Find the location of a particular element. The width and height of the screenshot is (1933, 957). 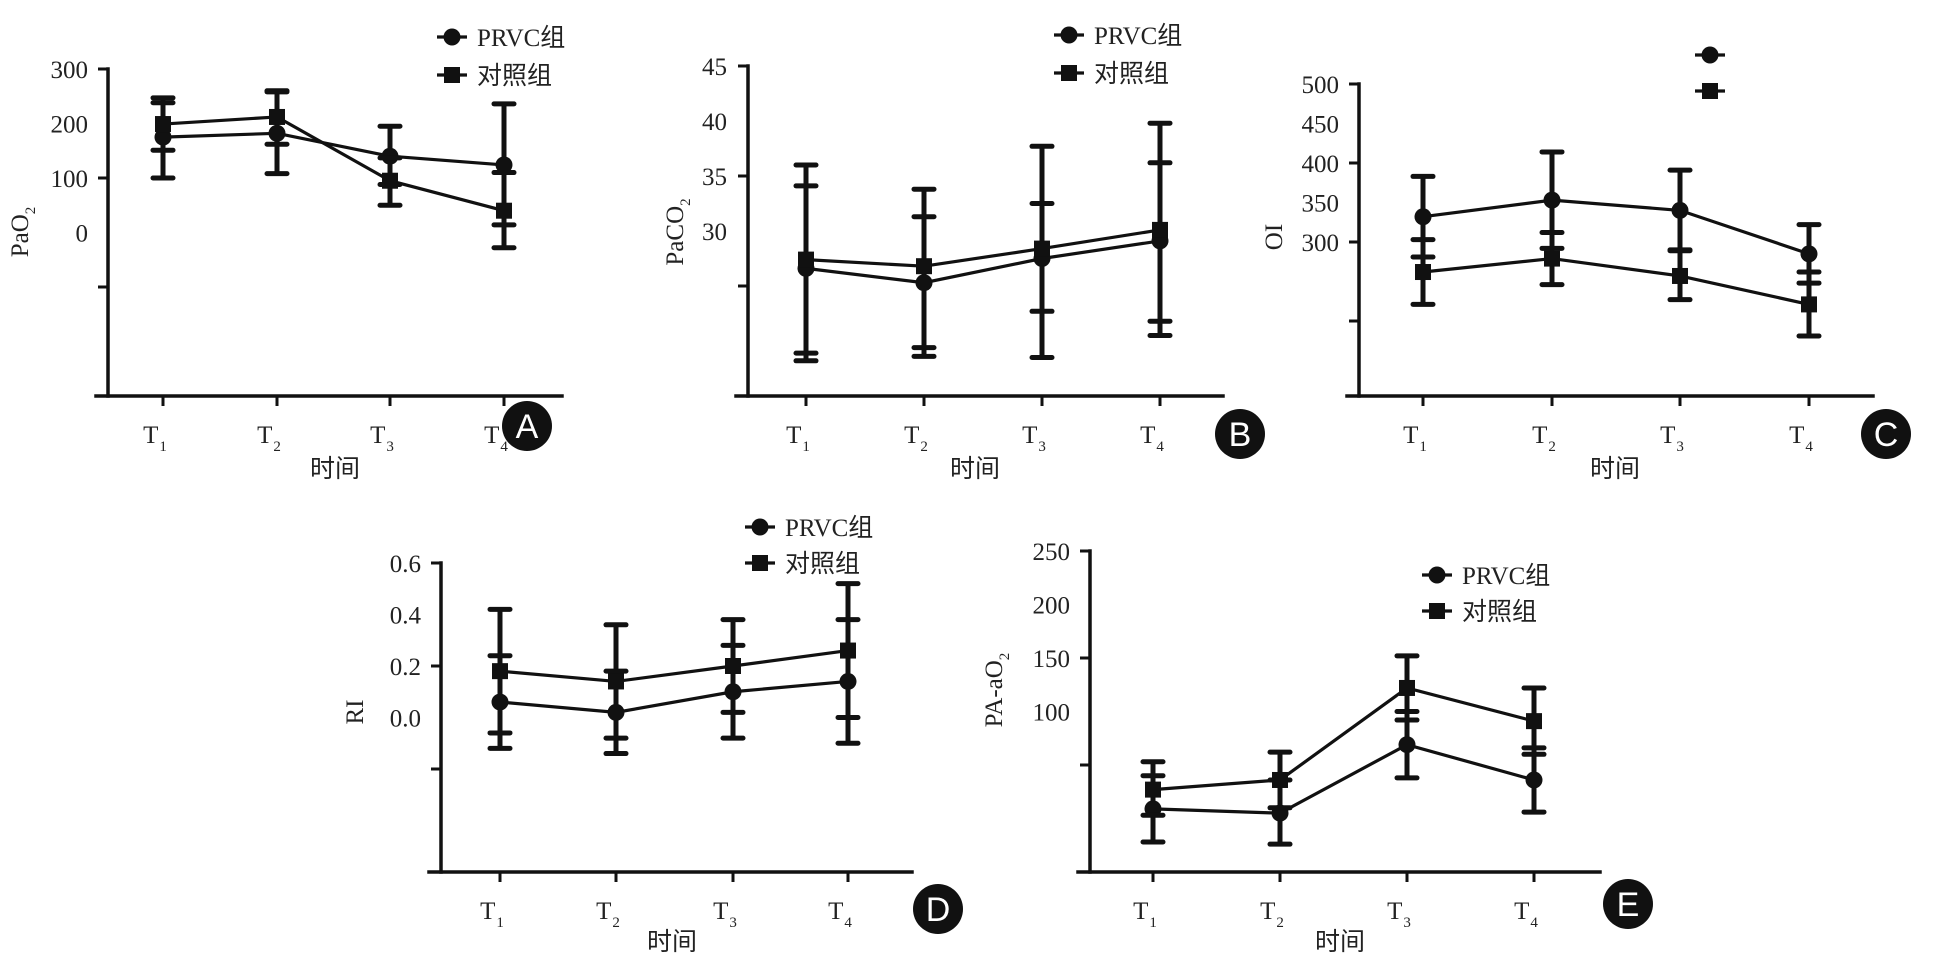

y-tick-label: 40 is located at coordinates (714, 122).